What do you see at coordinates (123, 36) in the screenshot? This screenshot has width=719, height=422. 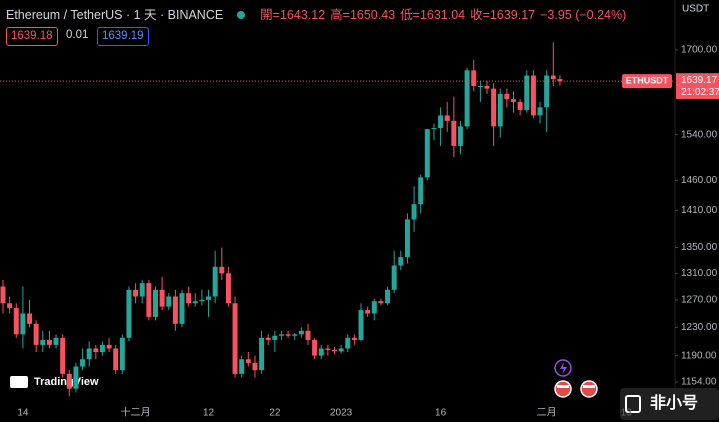 I see `buy-button: 1639.19` at bounding box center [123, 36].